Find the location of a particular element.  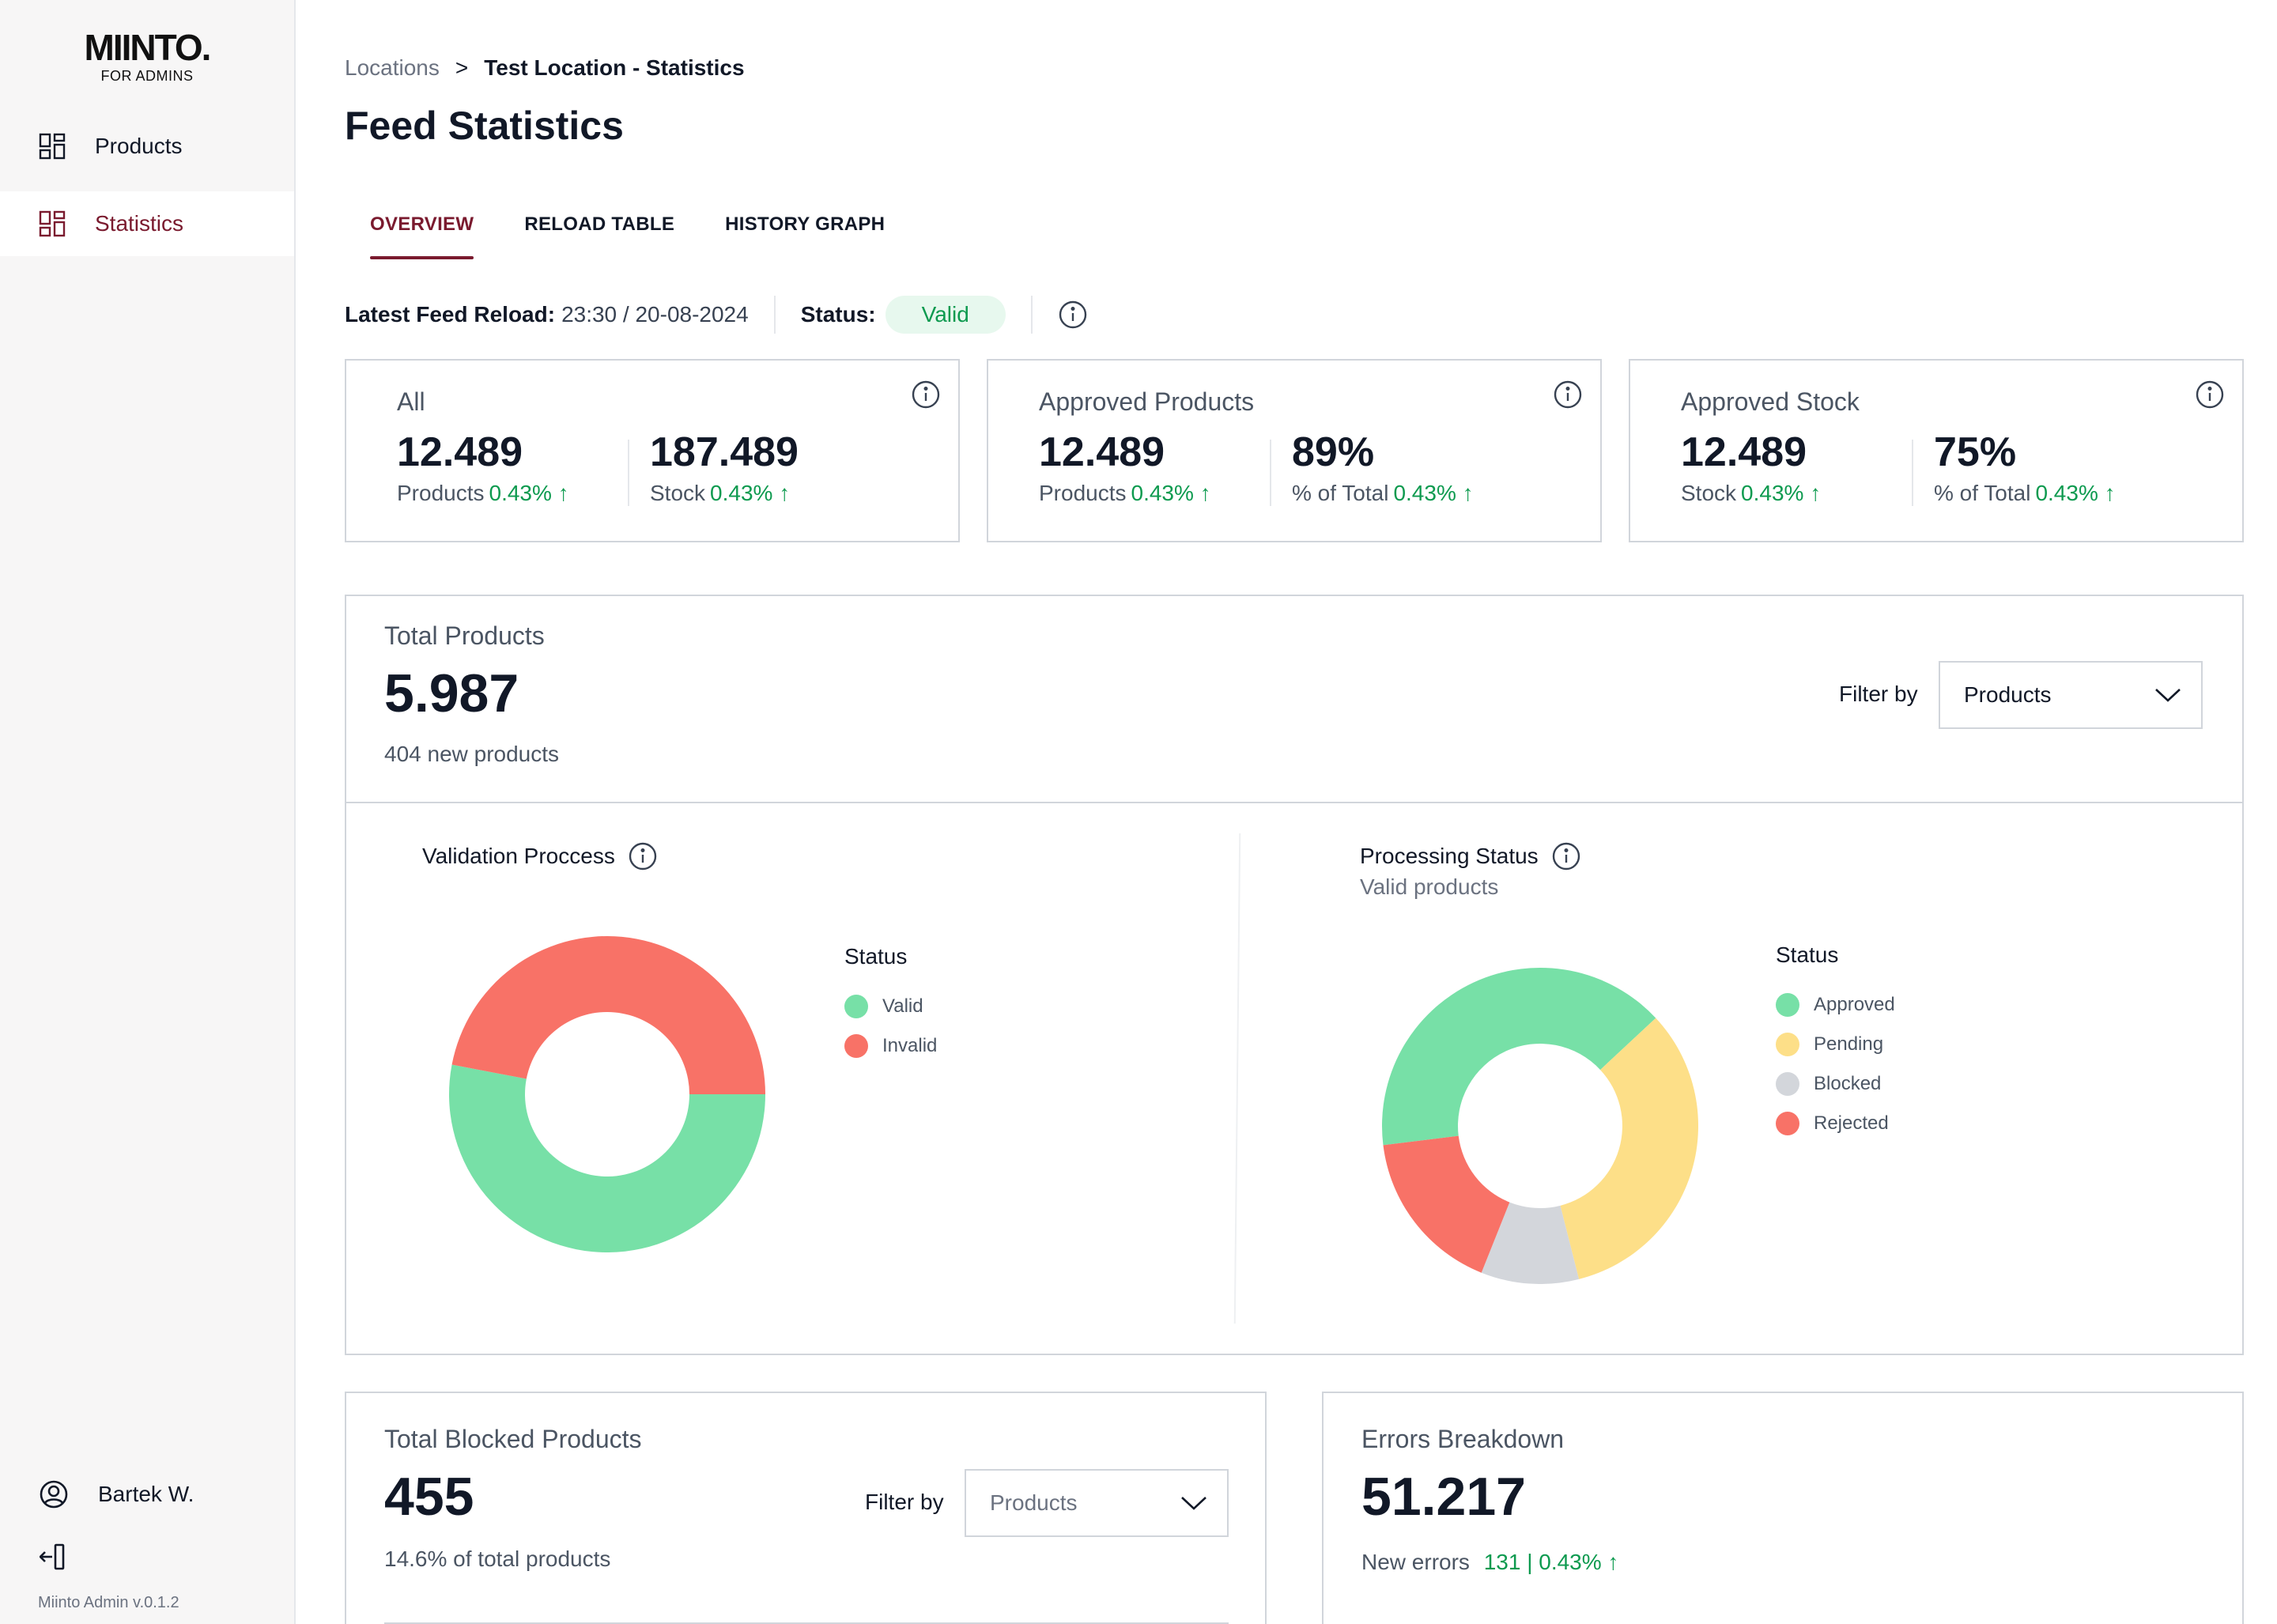

kpi-subtext: Products 0.43% ↑ is located at coordinates (483, 494).